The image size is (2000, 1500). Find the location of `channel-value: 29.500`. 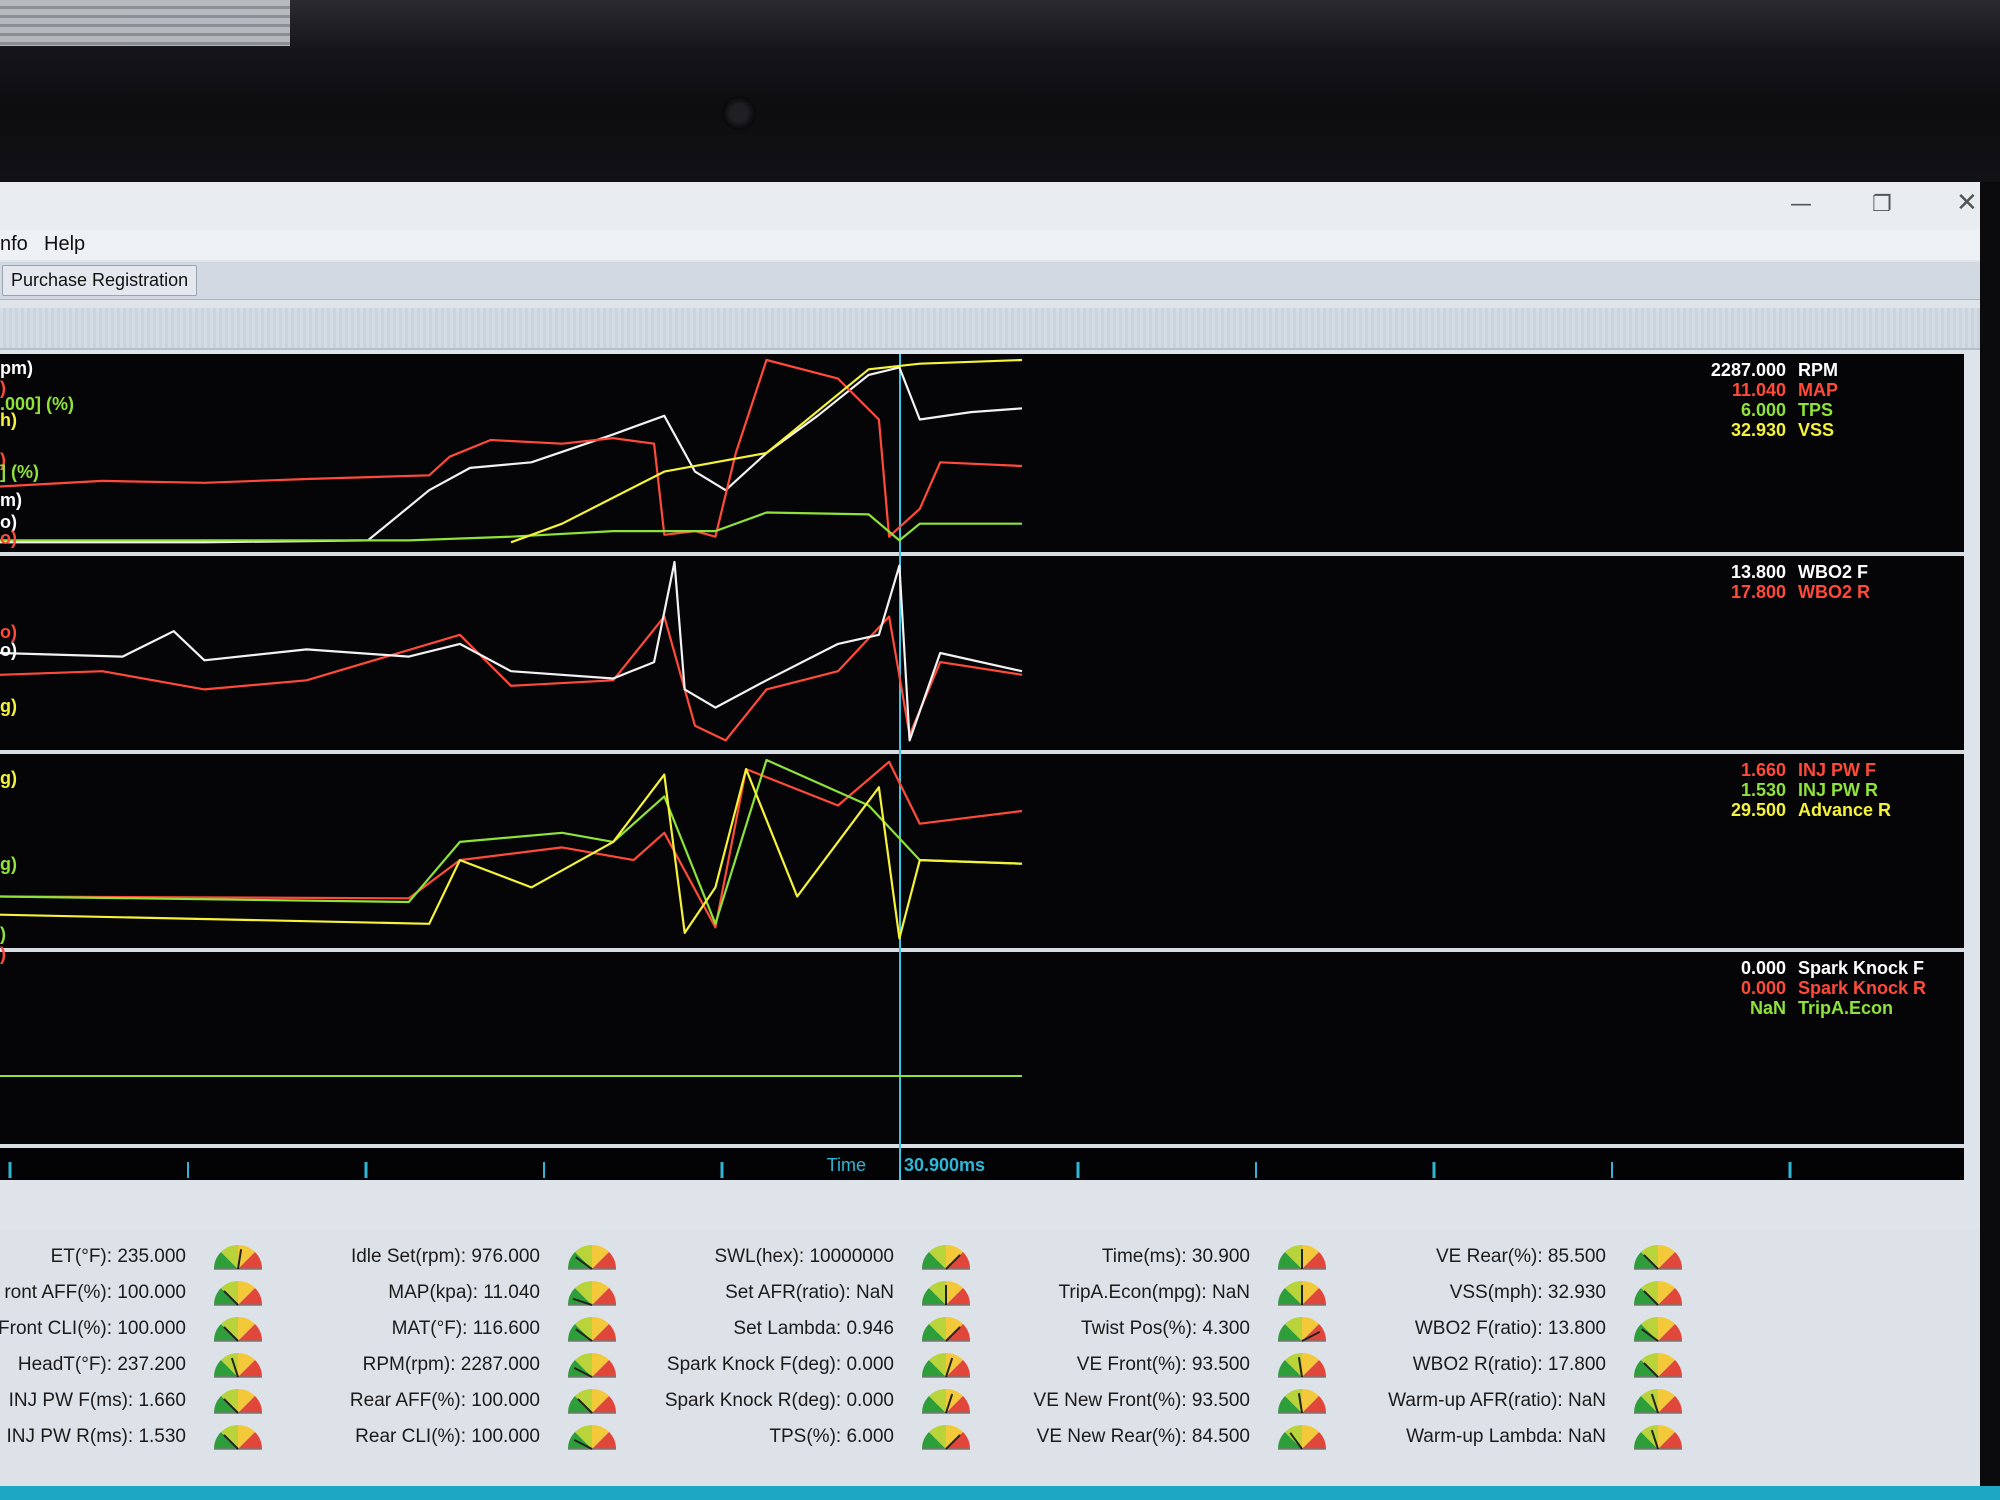

channel-value: 29.500 is located at coordinates (1758, 810).